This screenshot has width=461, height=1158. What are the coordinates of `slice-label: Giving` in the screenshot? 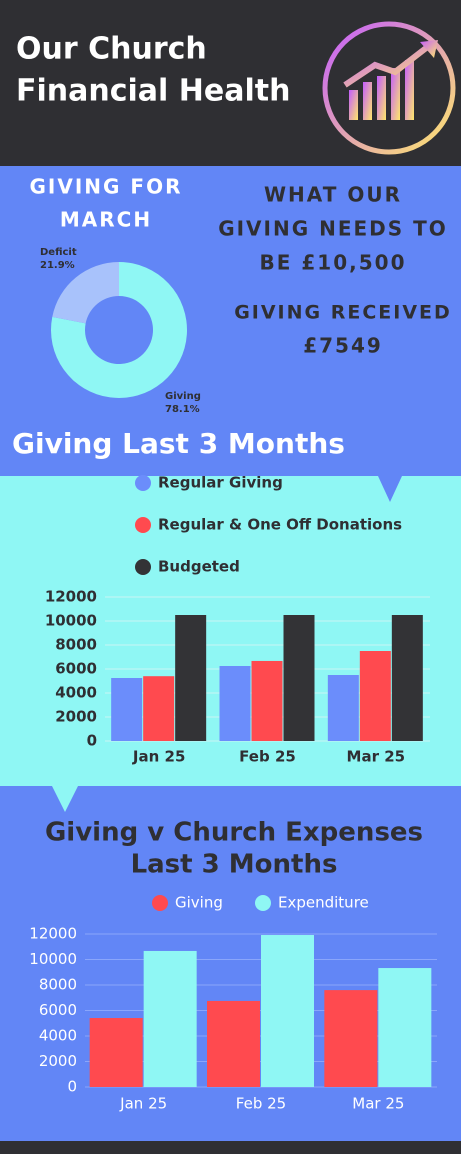 It's located at (183, 396).